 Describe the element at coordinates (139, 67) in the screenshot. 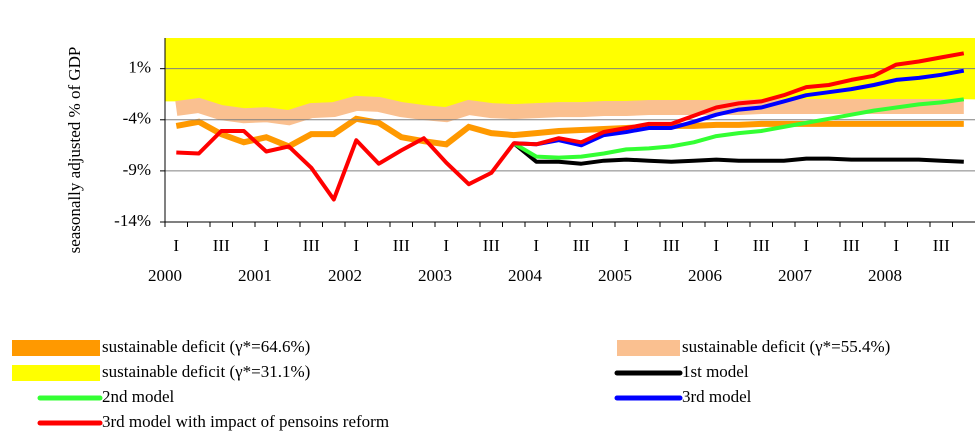

I see `y-tick-label: 1%` at that location.